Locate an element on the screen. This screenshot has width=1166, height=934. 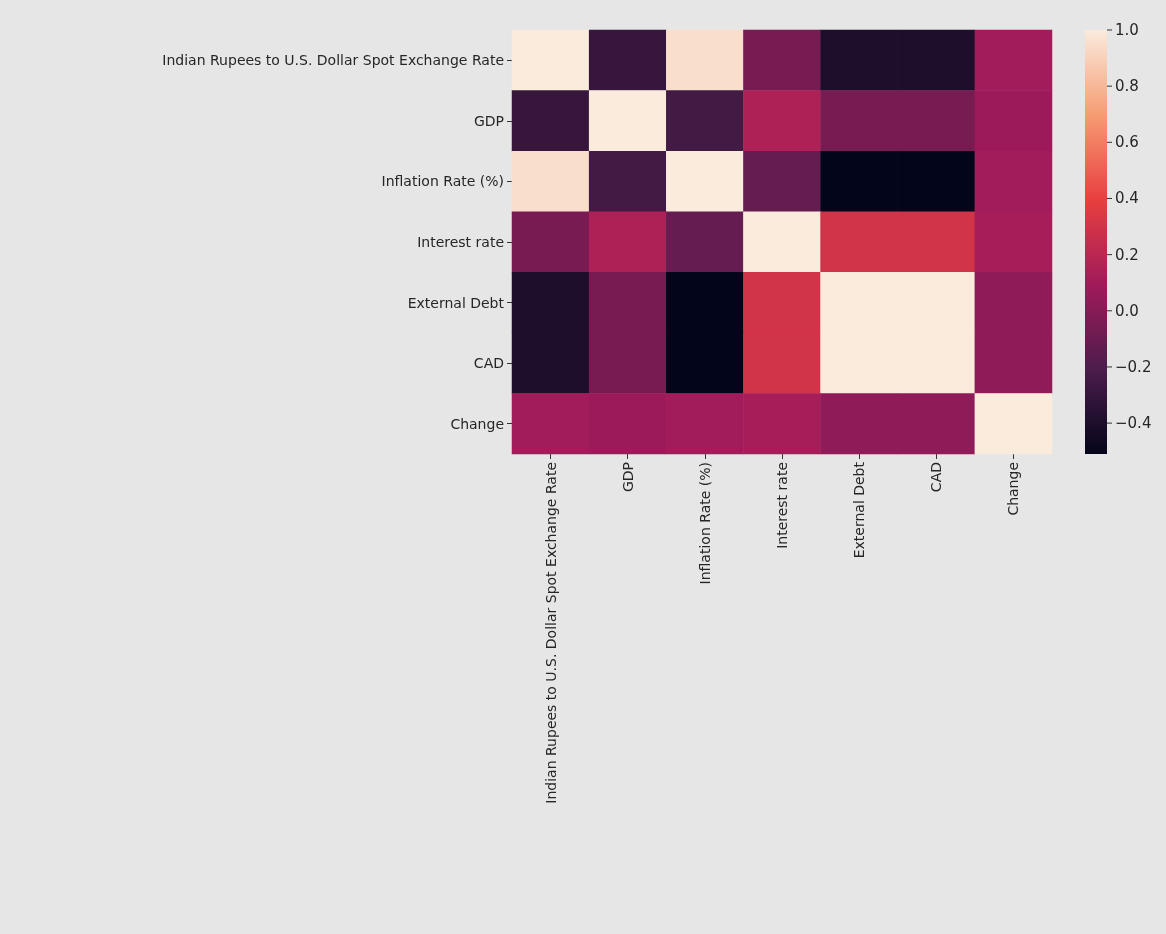
y-tick-label: Change is located at coordinates (477, 423).